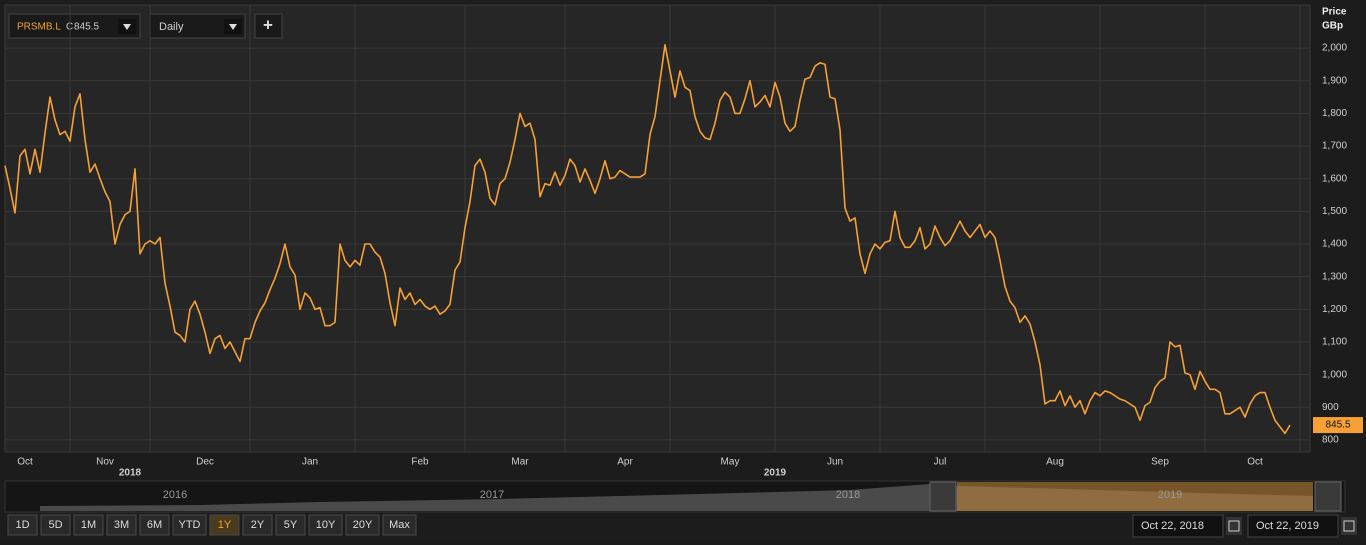 The width and height of the screenshot is (1366, 545). I want to click on date-from: Oct 22, 2018, so click(1172, 526).